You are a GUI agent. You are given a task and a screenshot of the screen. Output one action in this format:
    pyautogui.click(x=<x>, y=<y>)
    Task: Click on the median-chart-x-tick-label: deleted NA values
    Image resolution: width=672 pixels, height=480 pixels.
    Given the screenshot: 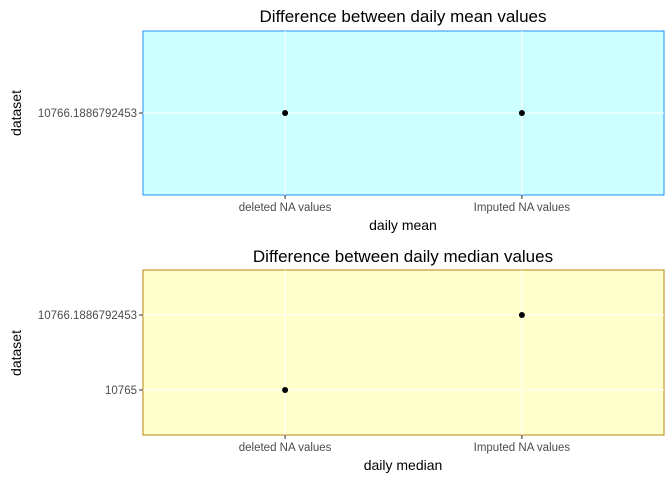 What is the action you would take?
    pyautogui.click(x=285, y=448)
    